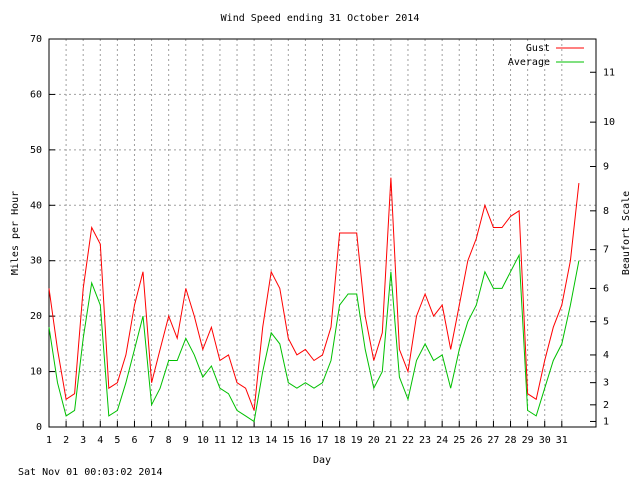 The image size is (640, 480). I want to click on y-tick-label: 30, so click(36, 261).